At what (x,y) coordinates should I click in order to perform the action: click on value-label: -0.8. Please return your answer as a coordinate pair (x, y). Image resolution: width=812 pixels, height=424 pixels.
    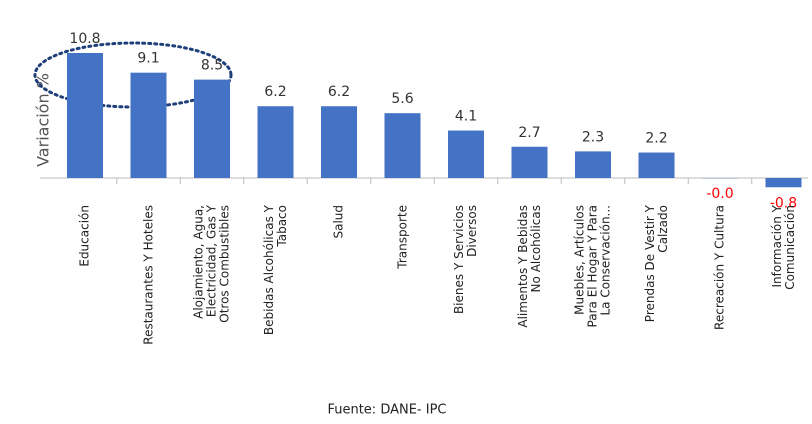
    Looking at the image, I should click on (783, 203).